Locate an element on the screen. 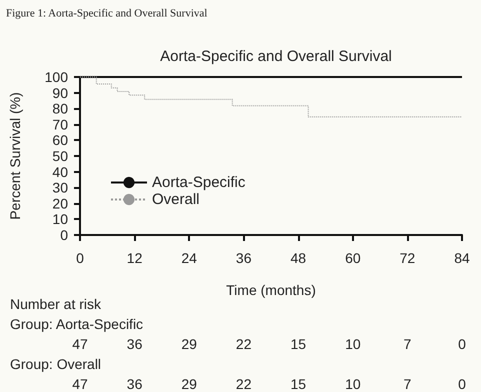  y-tick-label: 60 is located at coordinates (60, 140).